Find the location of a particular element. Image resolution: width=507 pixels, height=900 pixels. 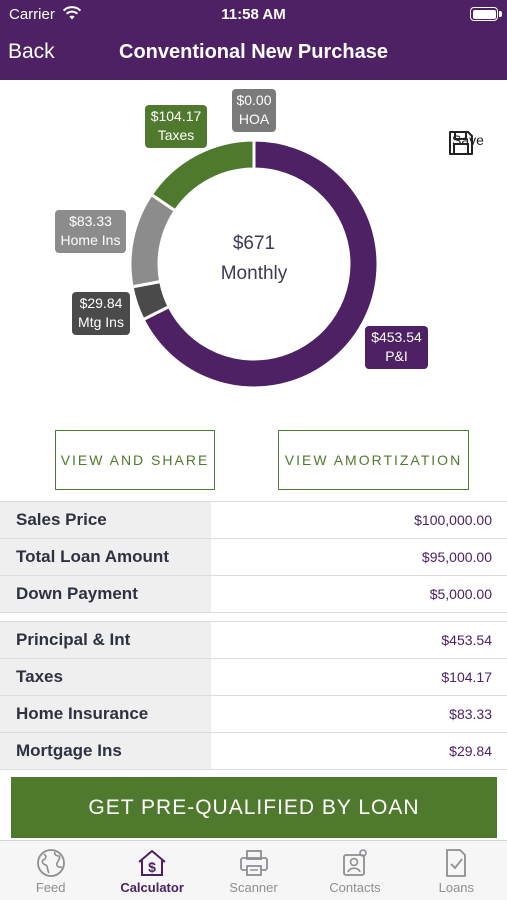

tab-loans: Loans is located at coordinates (456, 870).